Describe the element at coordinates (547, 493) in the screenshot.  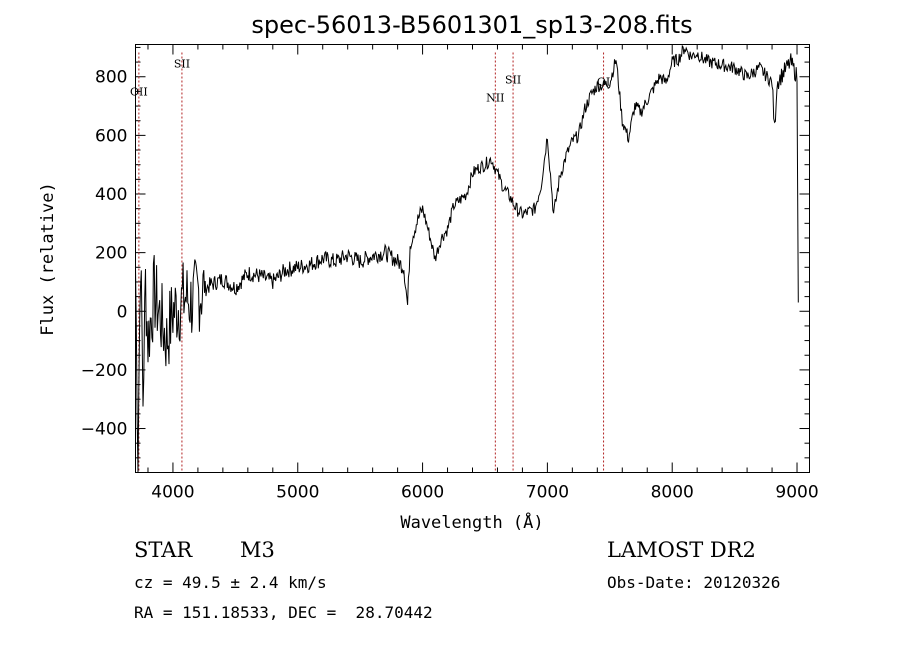
I see `x-tick-label: 7000` at that location.